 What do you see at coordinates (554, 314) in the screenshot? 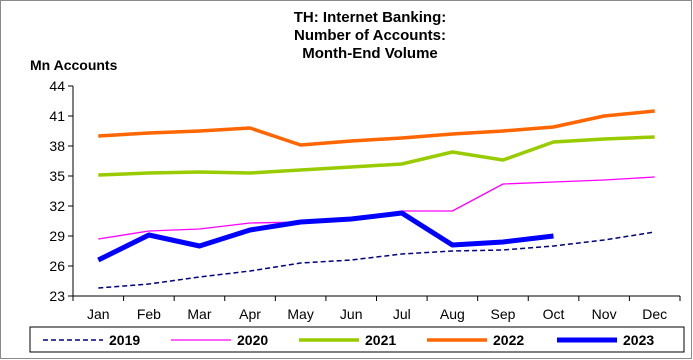
I see `x-tick-label: Oct` at bounding box center [554, 314].